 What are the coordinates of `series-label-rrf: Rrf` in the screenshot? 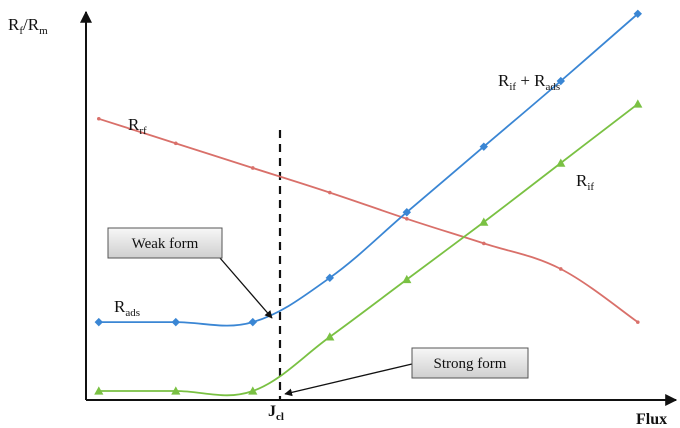 It's located at (137, 126).